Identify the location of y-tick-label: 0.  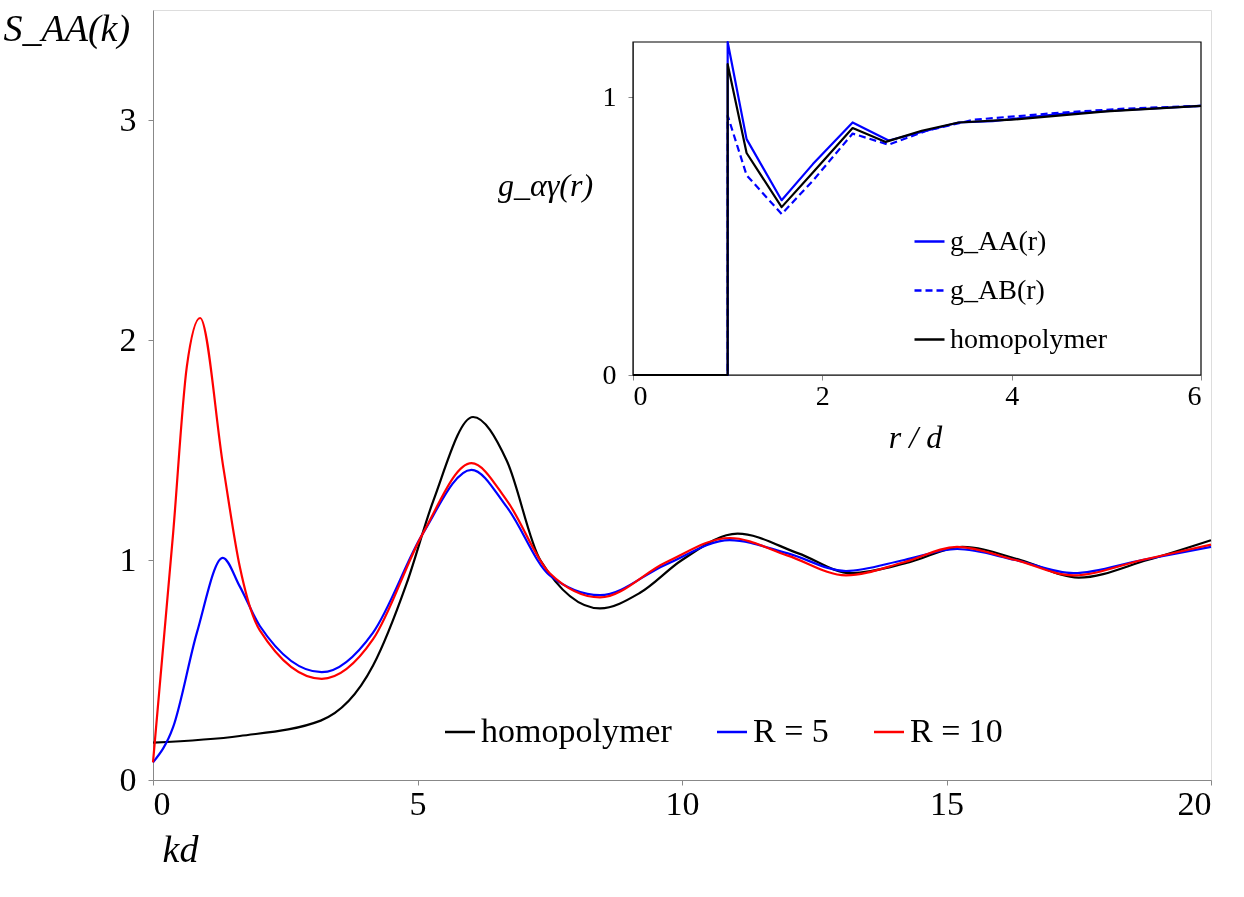
(128, 779).